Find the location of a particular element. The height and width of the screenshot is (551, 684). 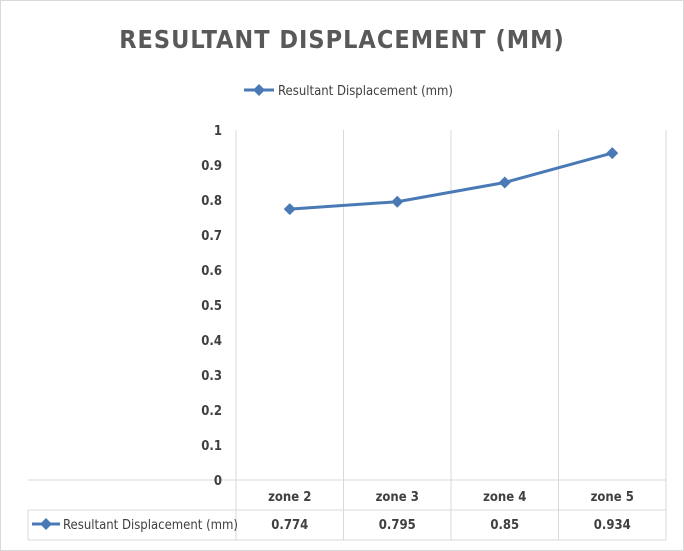

y-tick-label: 0.5 is located at coordinates (211, 306).